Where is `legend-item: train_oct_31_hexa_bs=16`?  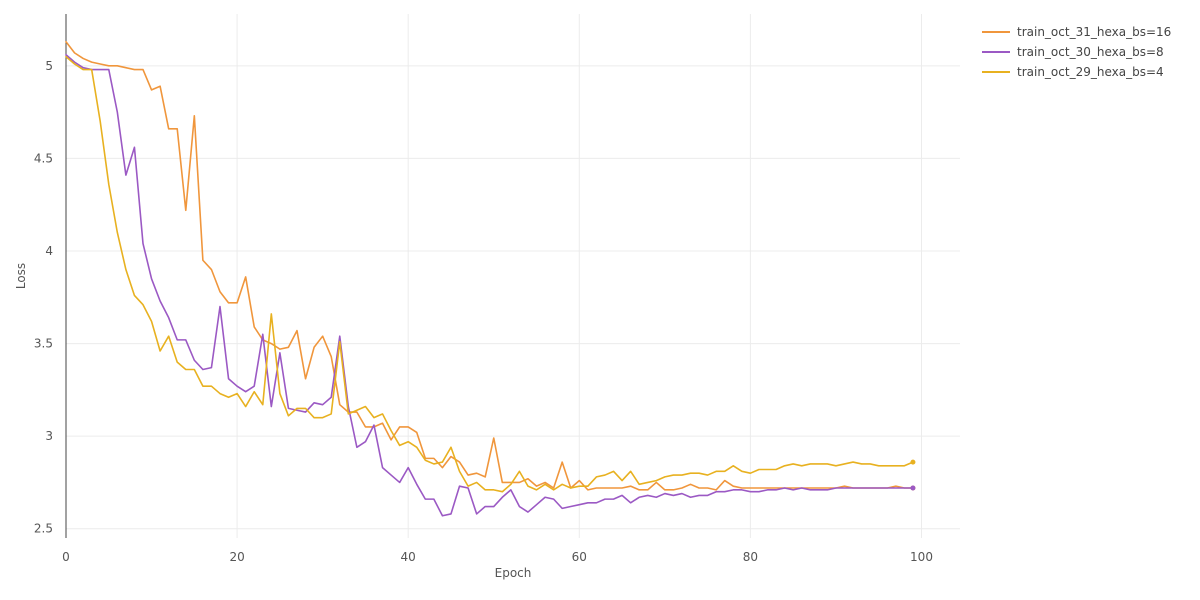
legend-item: train_oct_31_hexa_bs=16 is located at coordinates (1076, 32).